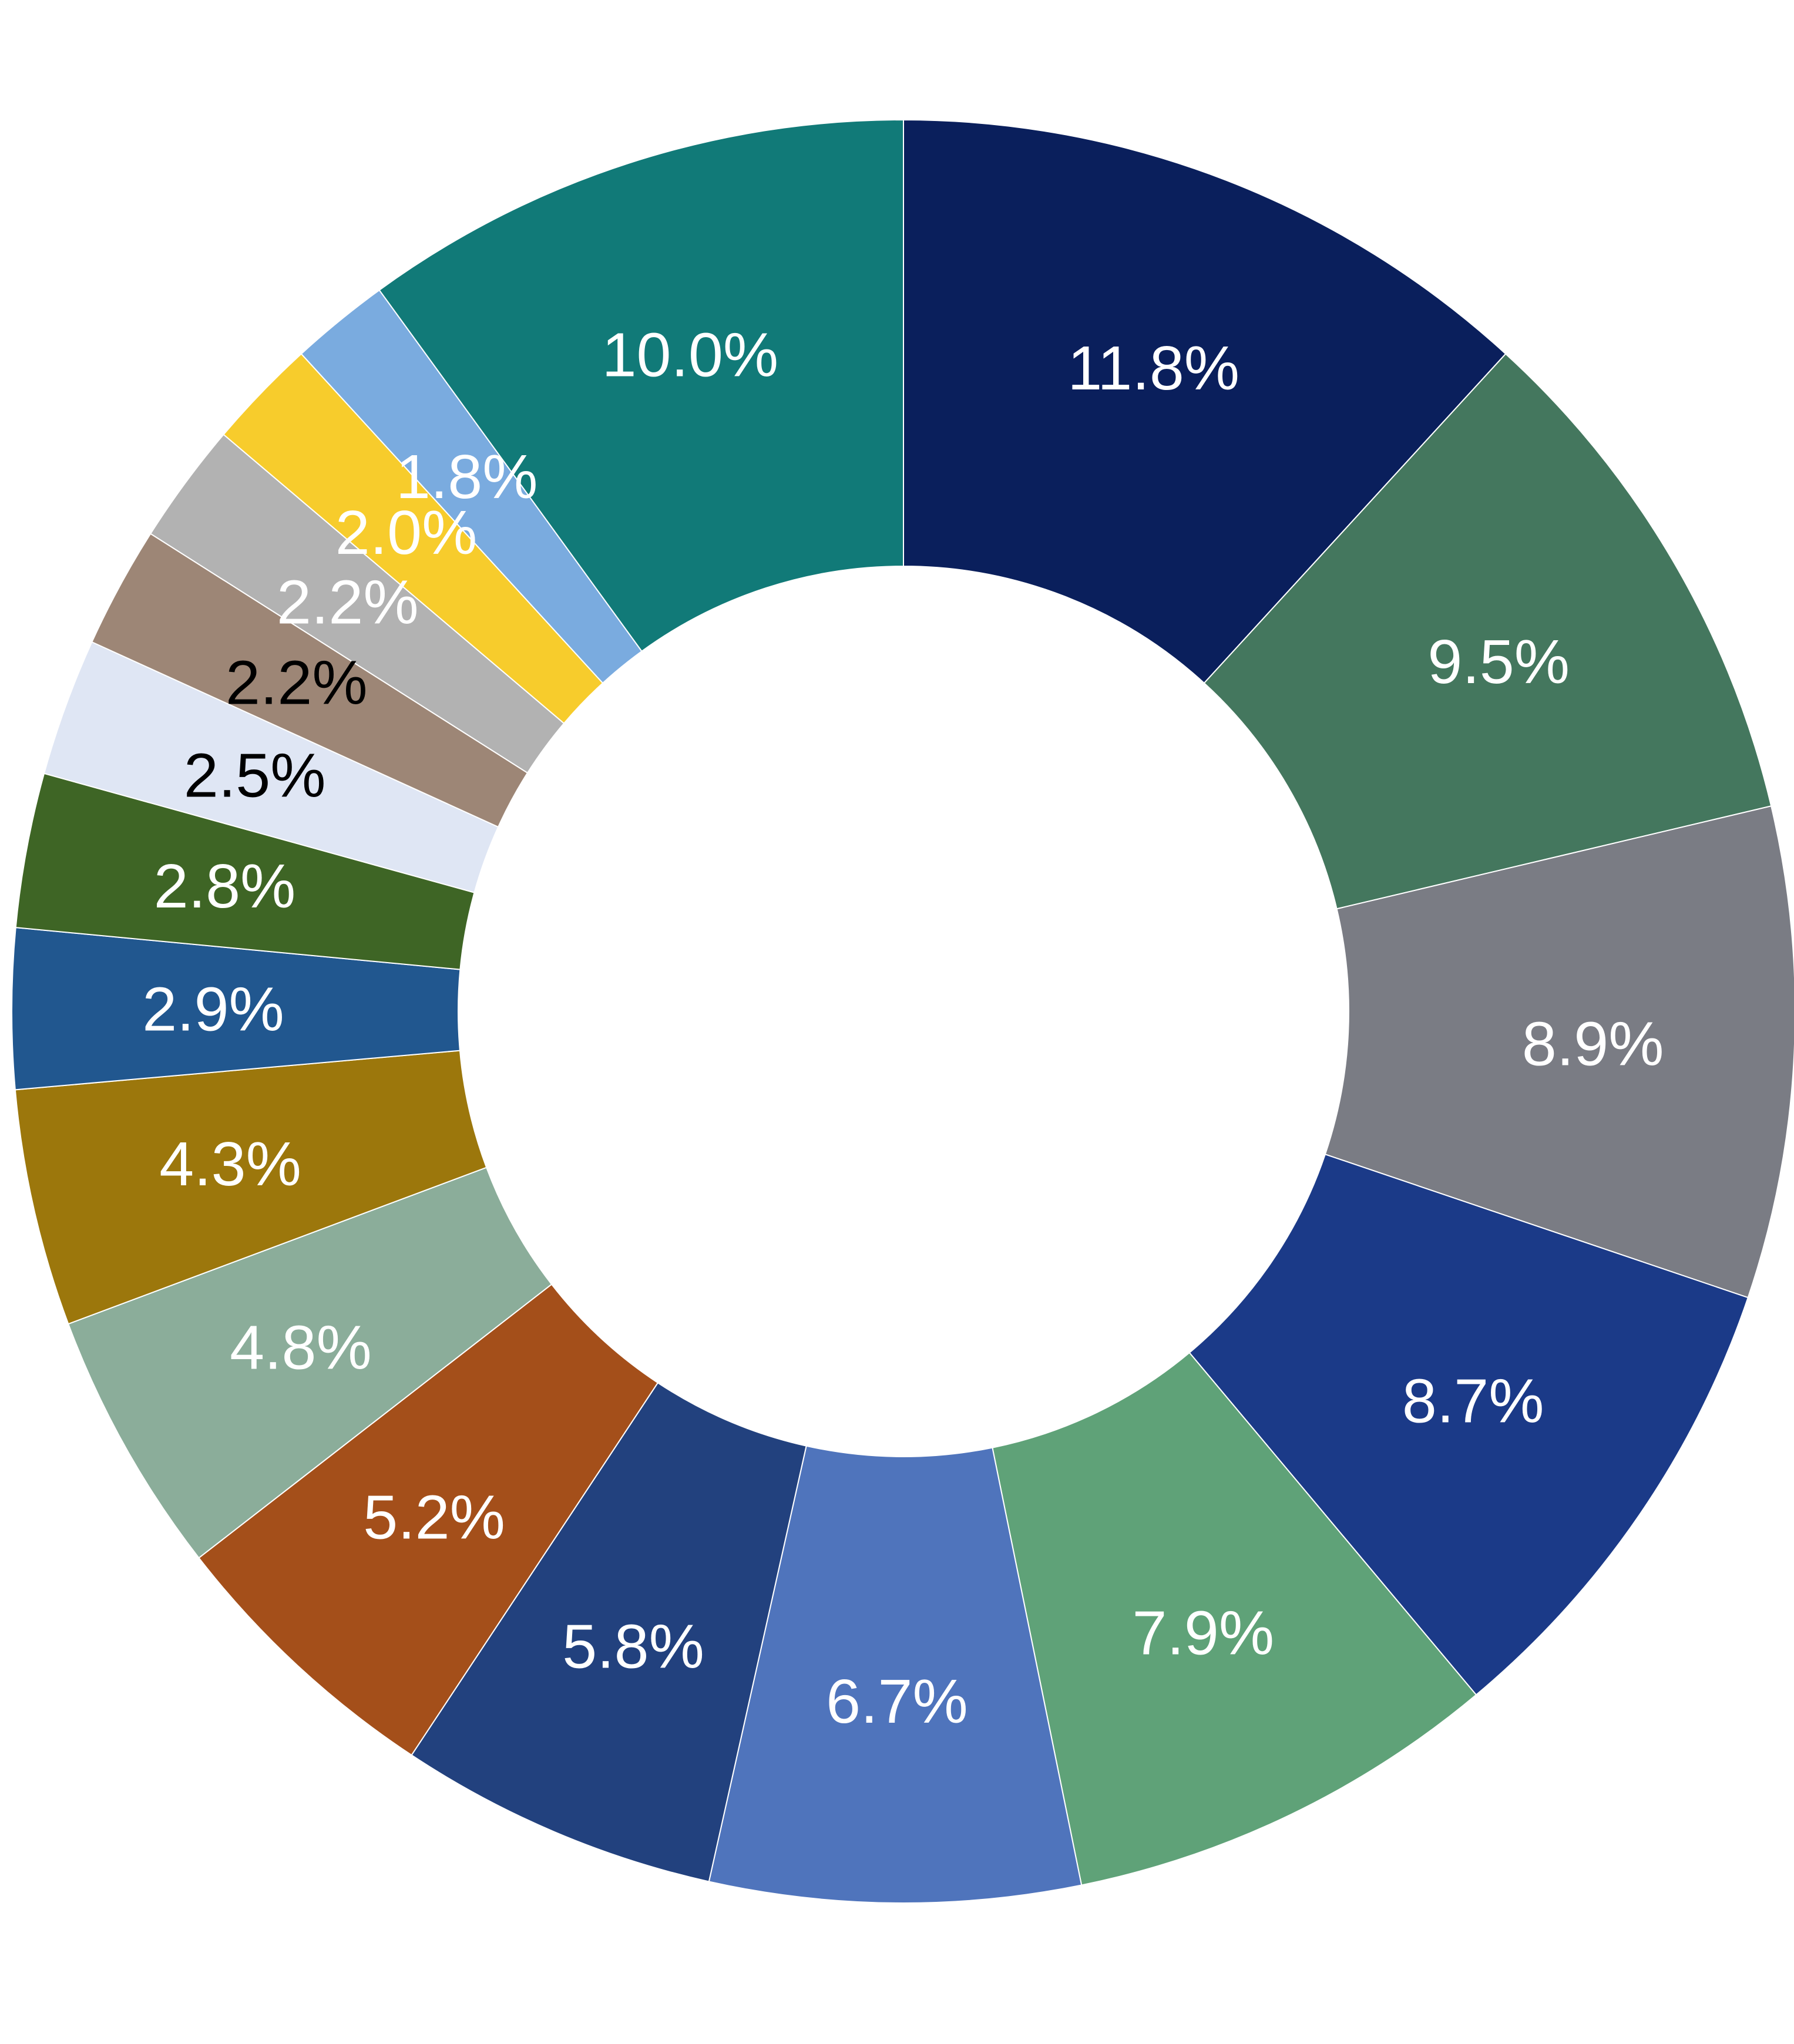  Describe the element at coordinates (1499, 662) in the screenshot. I see `slice-data-label: 9.5%` at that location.